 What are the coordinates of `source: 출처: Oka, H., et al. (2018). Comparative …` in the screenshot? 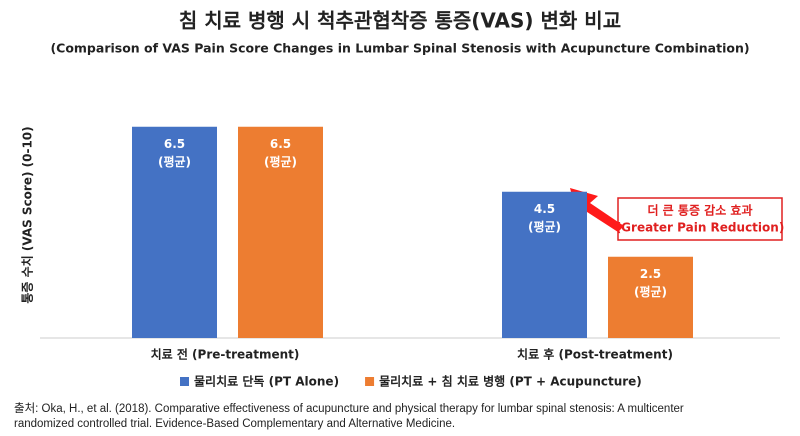 It's located at (349, 416).